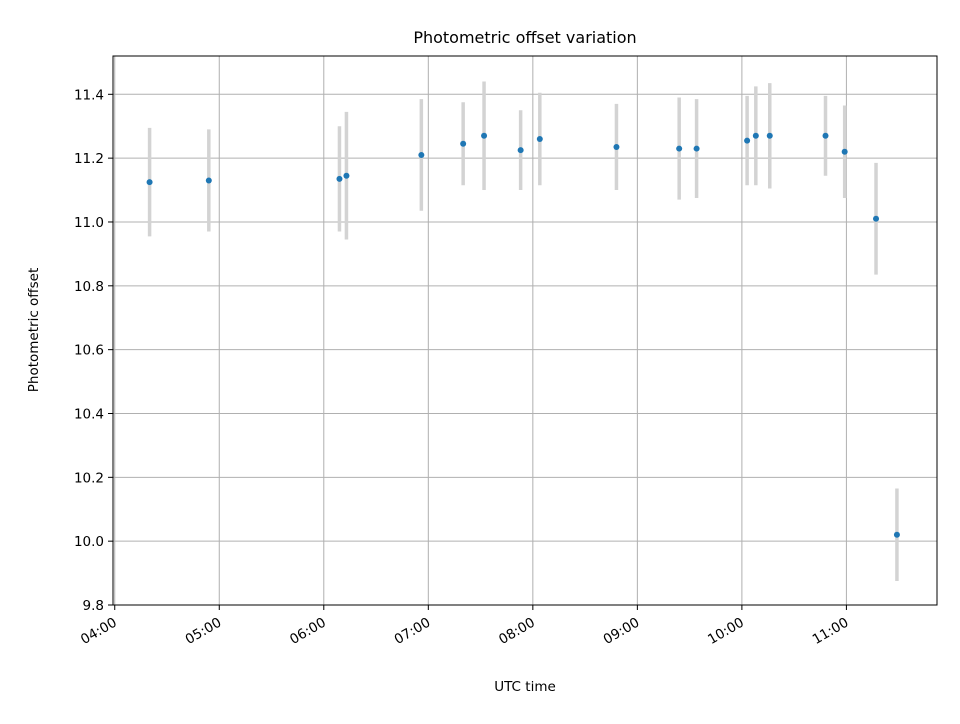  What do you see at coordinates (89, 414) in the screenshot?
I see `y-tick-label: 10.4` at bounding box center [89, 414].